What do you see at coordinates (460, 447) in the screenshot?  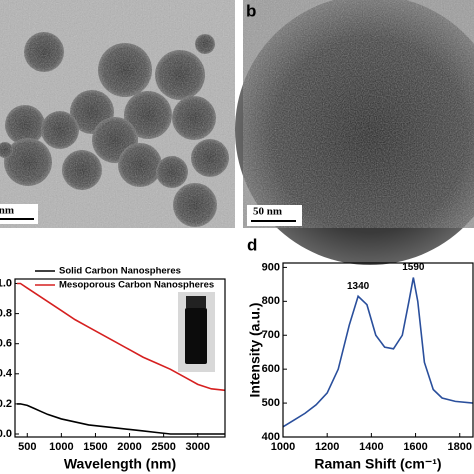 I see `x-tick-label: 1800` at bounding box center [460, 447].